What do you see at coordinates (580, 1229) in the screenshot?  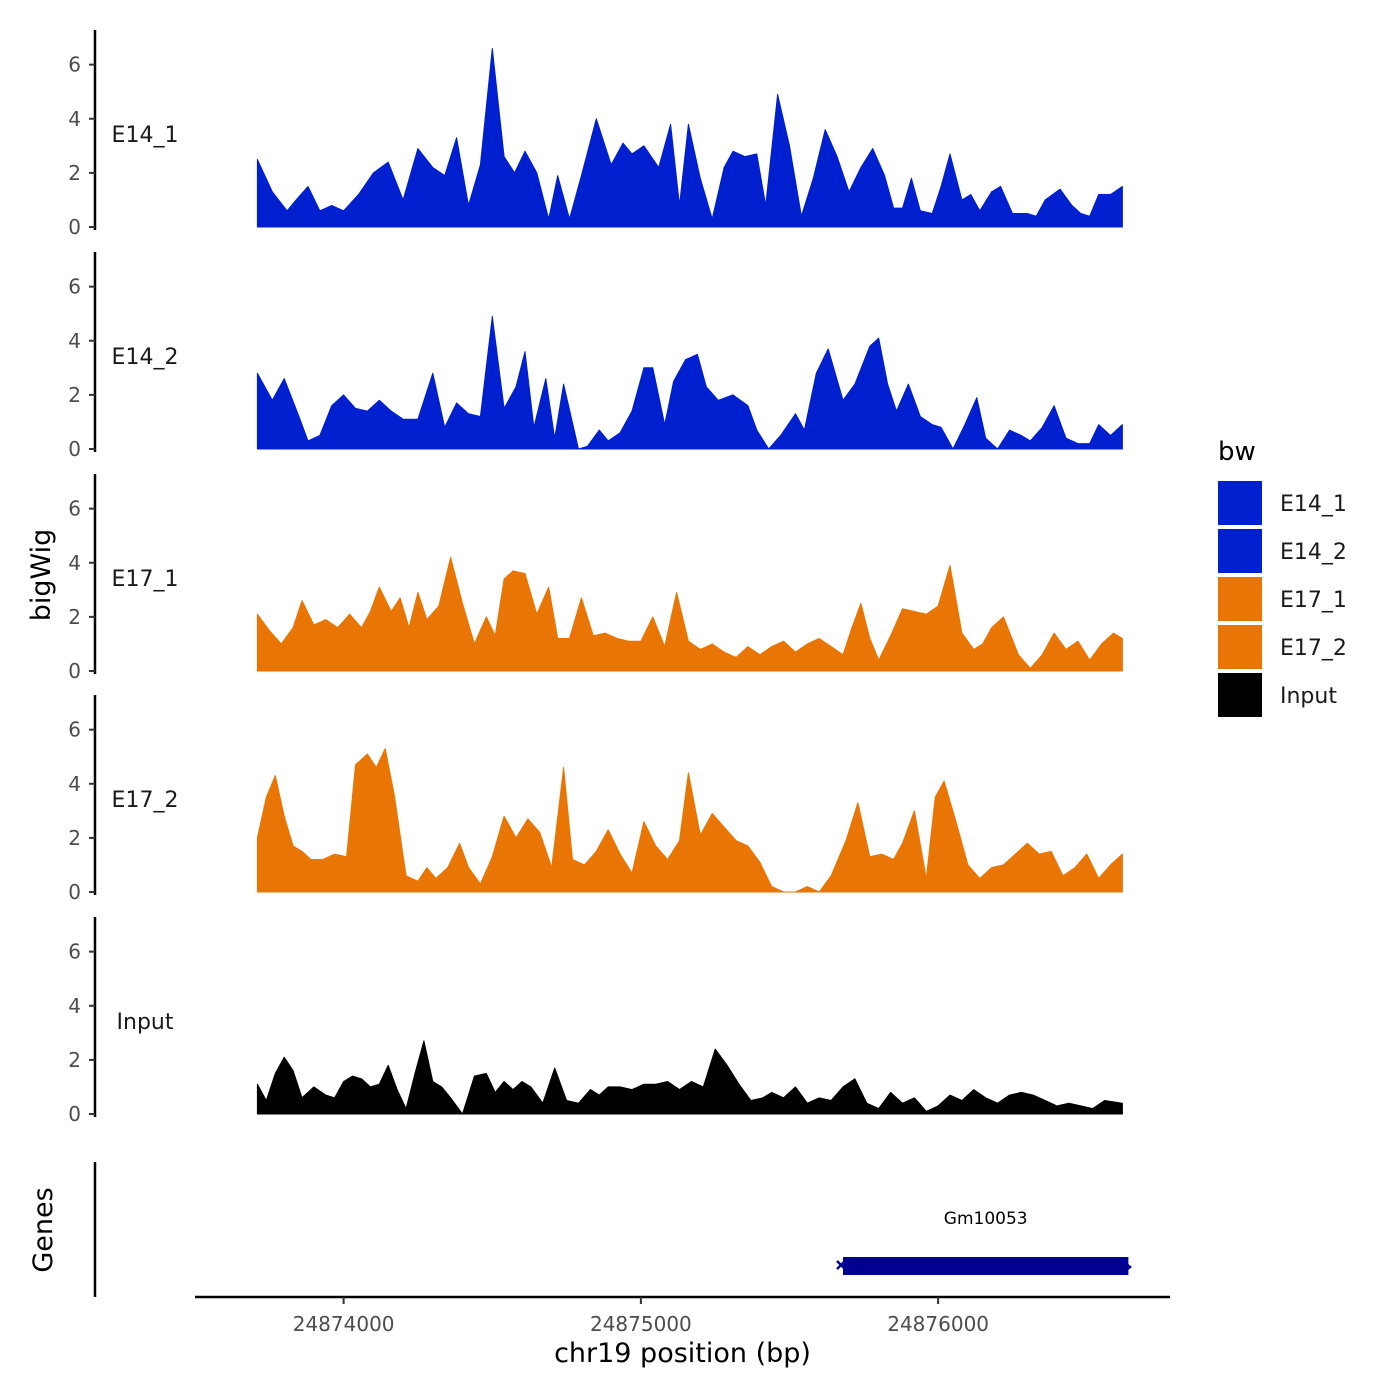 I see `genes-panel: Genes Gm10053` at bounding box center [580, 1229].